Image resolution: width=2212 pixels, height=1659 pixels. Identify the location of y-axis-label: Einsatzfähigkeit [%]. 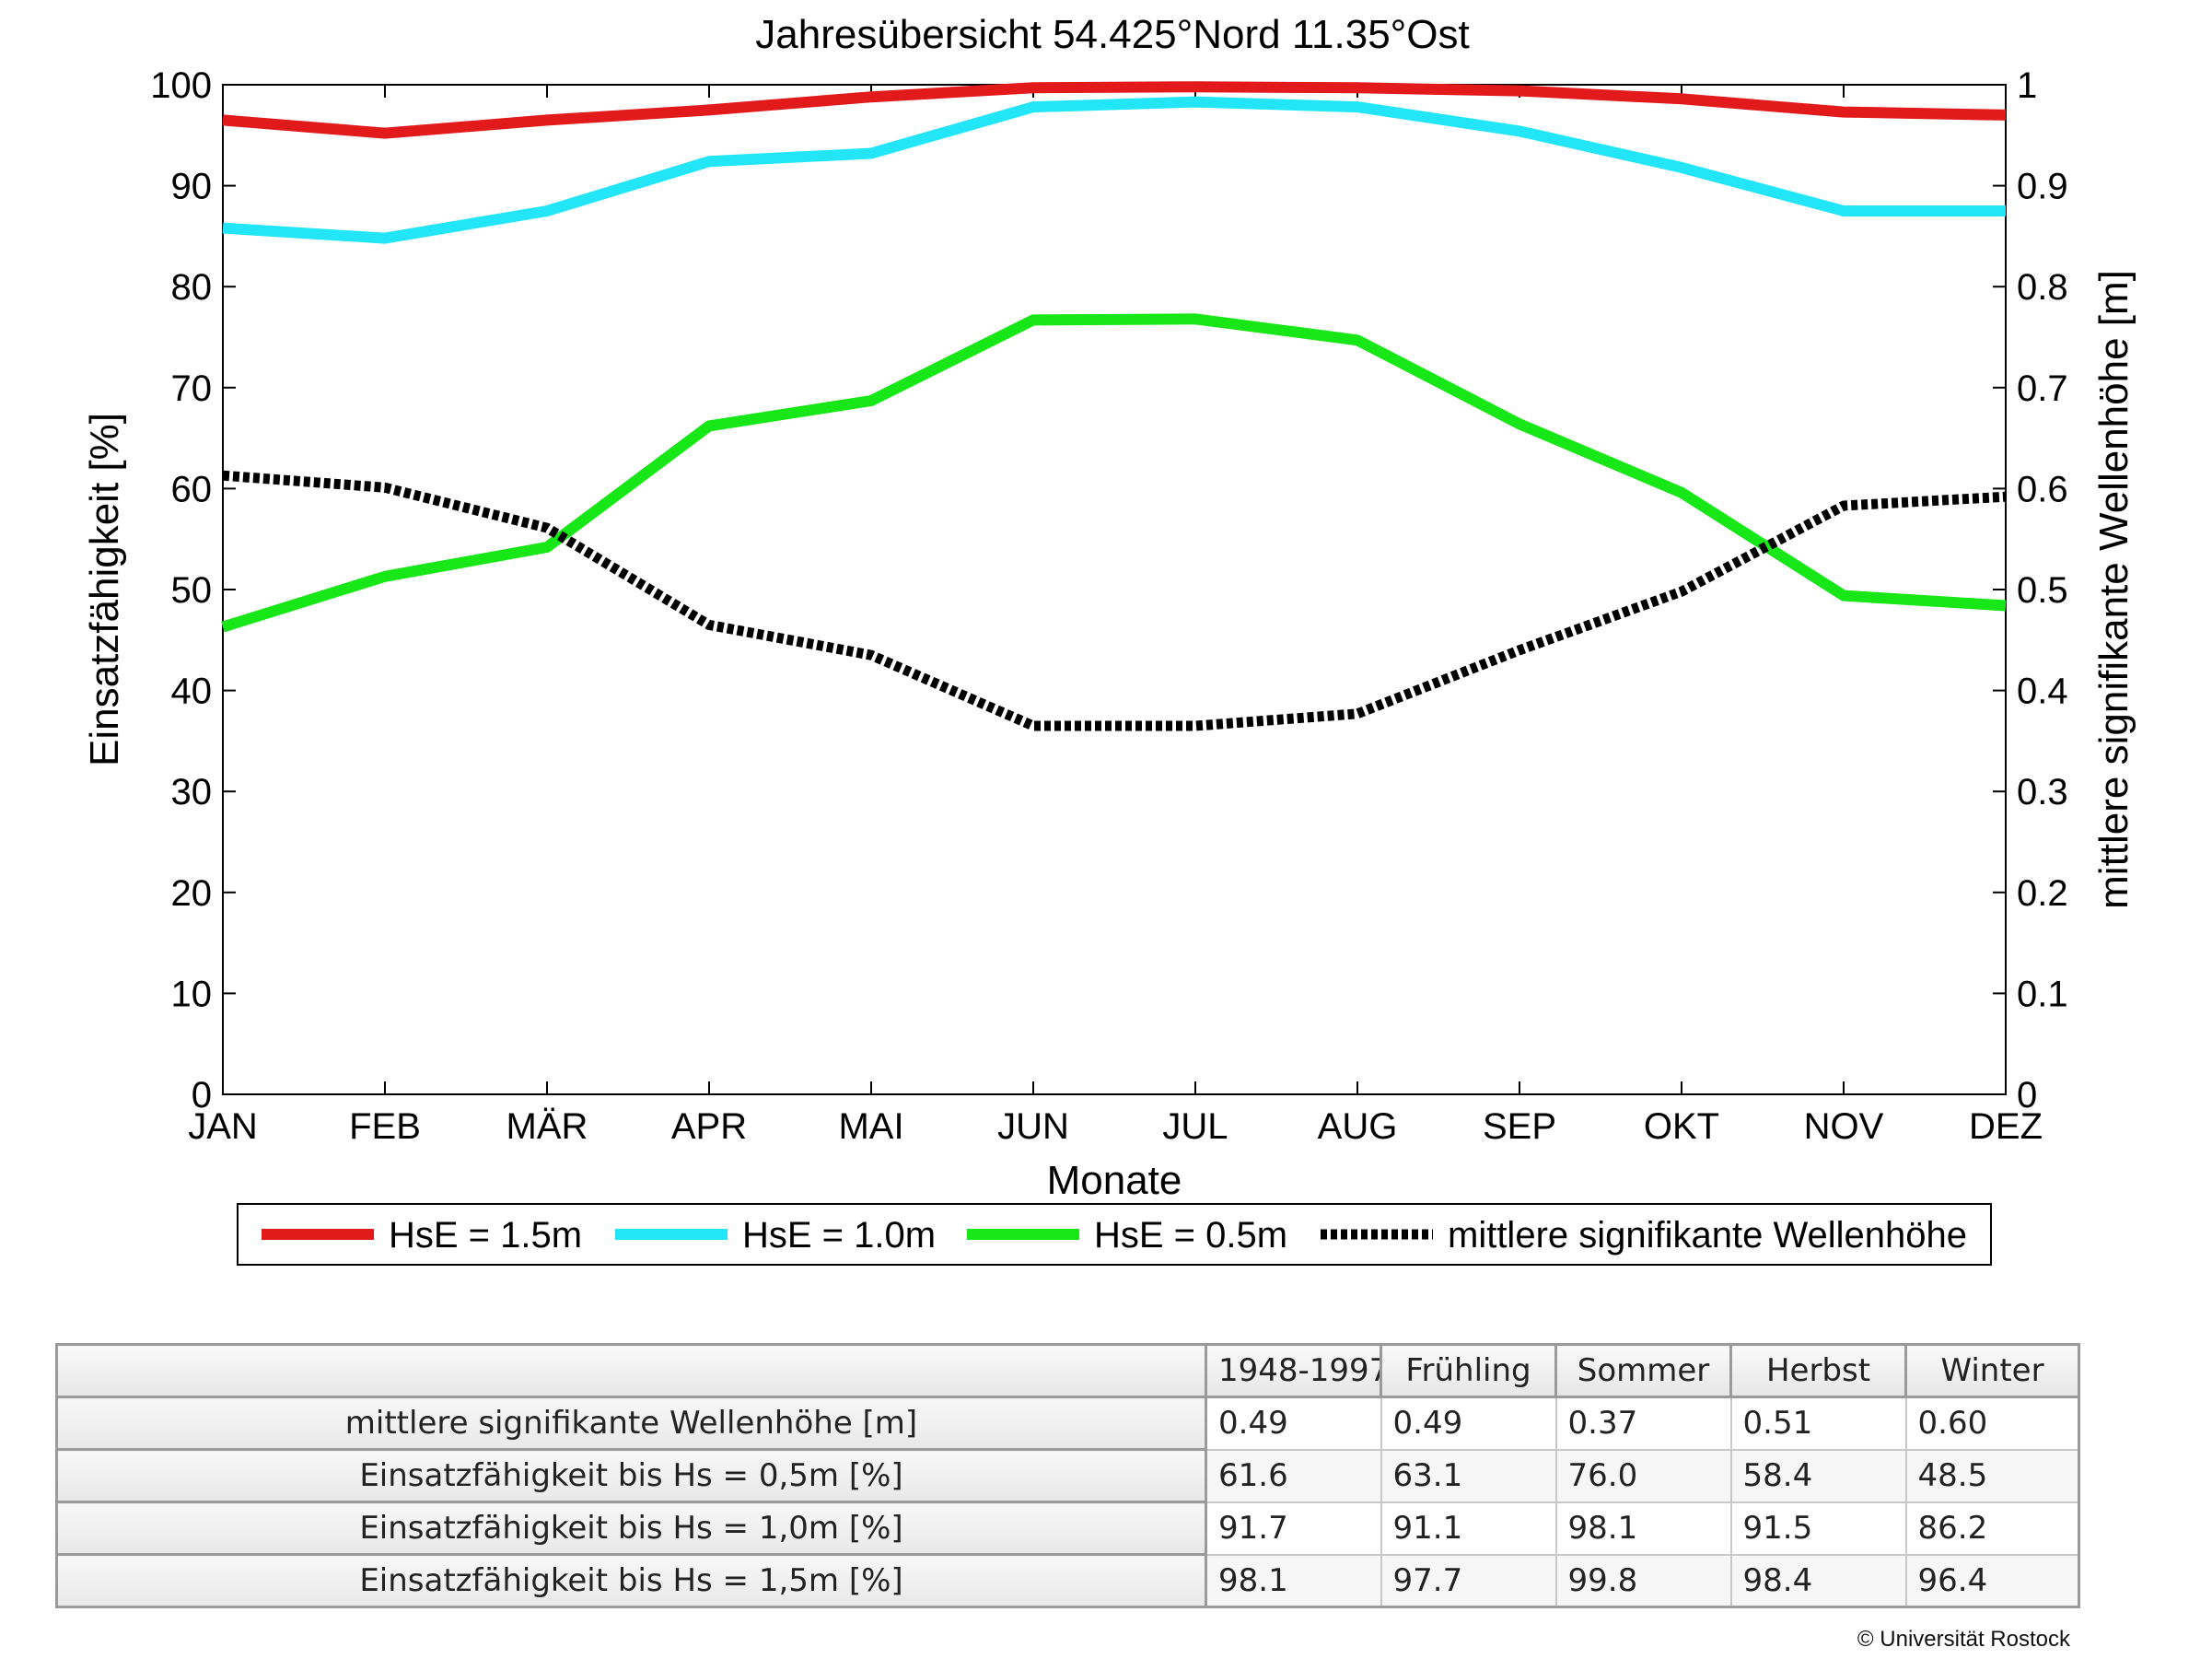
(105, 589).